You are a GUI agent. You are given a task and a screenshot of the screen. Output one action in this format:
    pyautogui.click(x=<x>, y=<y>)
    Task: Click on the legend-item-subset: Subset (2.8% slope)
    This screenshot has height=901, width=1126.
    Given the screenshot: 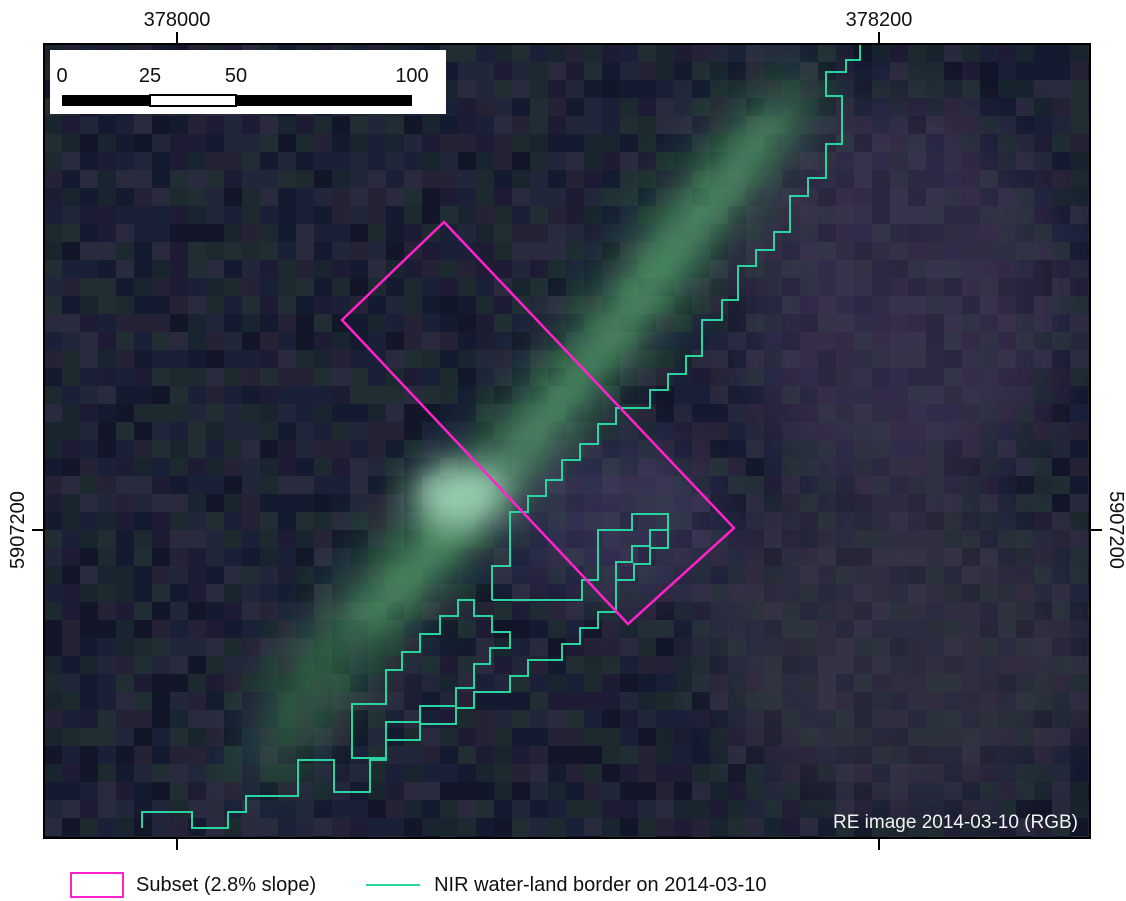 What is the action you would take?
    pyautogui.click(x=193, y=885)
    